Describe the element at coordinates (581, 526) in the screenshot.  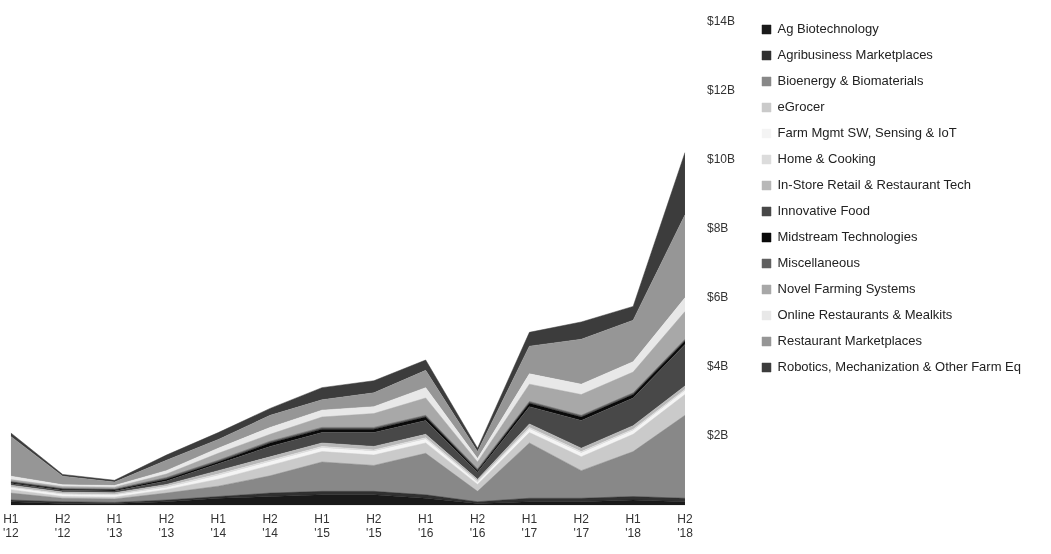
I see `x-tick-label: H2 '17` at that location.